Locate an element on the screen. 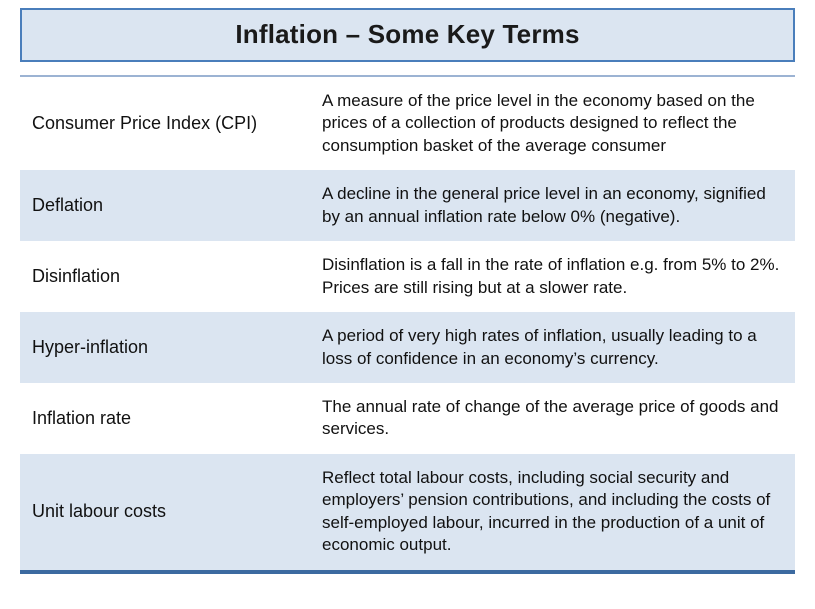 Image resolution: width=815 pixels, height=609 pixels. page-title: Inflation – Some Key Terms is located at coordinates (407, 34).